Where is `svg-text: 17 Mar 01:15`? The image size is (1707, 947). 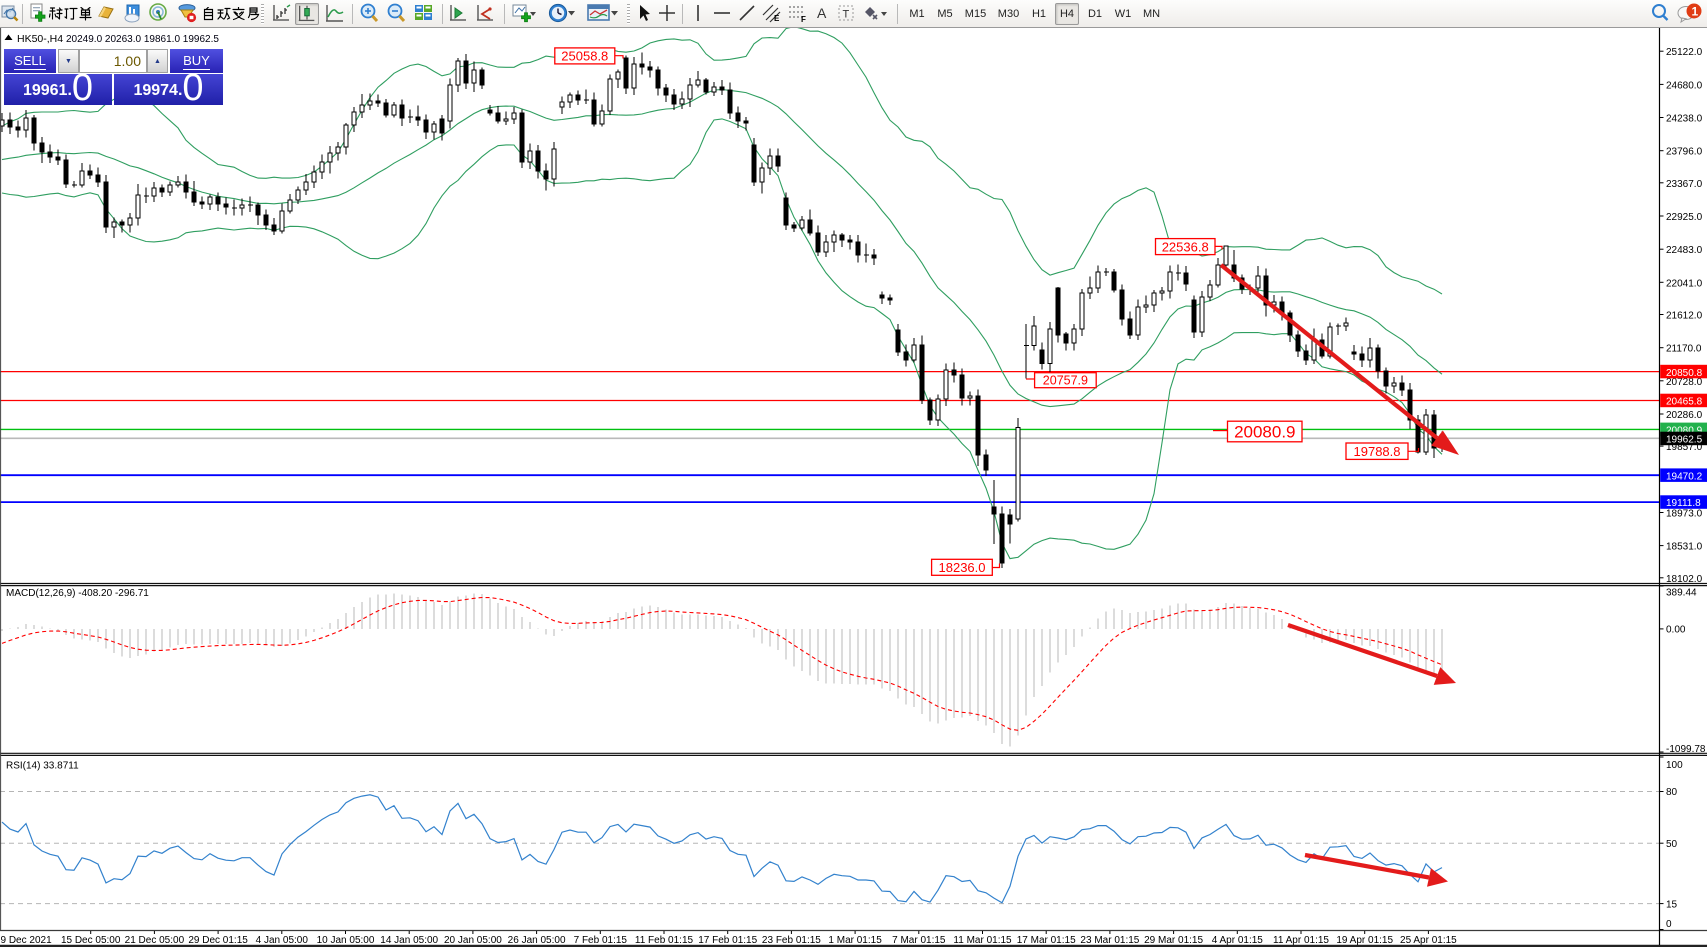
svg-text: 17 Mar 01:15 is located at coordinates (1046, 940).